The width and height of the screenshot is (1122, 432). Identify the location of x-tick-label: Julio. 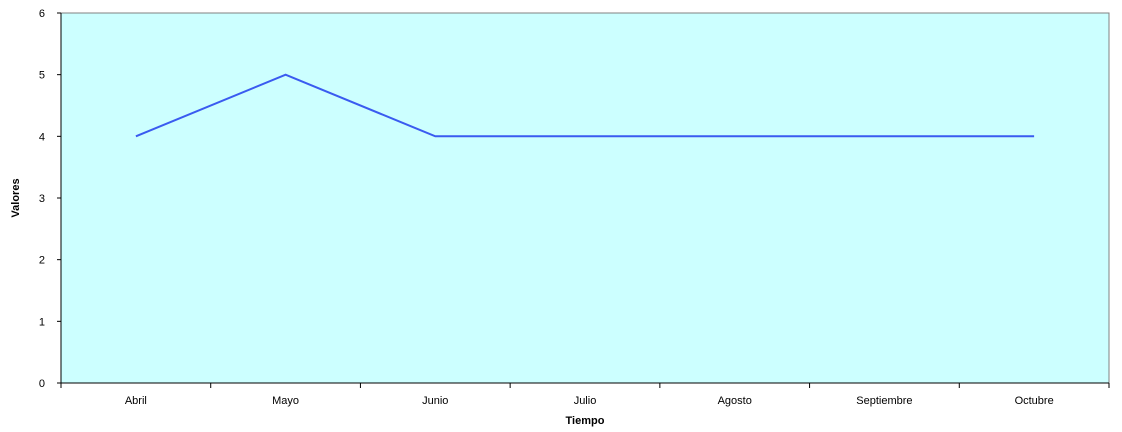
(585, 401).